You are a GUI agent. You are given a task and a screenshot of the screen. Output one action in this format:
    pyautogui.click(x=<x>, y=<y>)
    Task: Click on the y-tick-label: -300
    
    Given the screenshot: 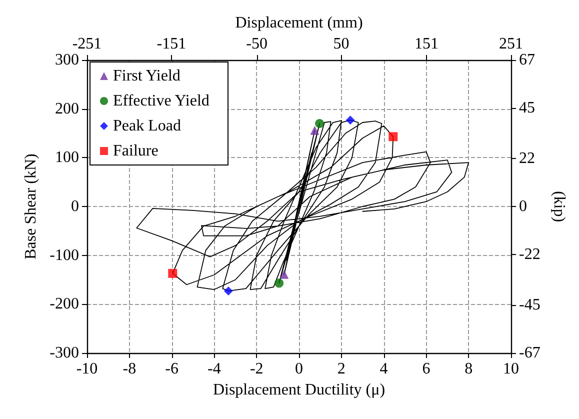 What is the action you would take?
    pyautogui.click(x=64, y=353)
    